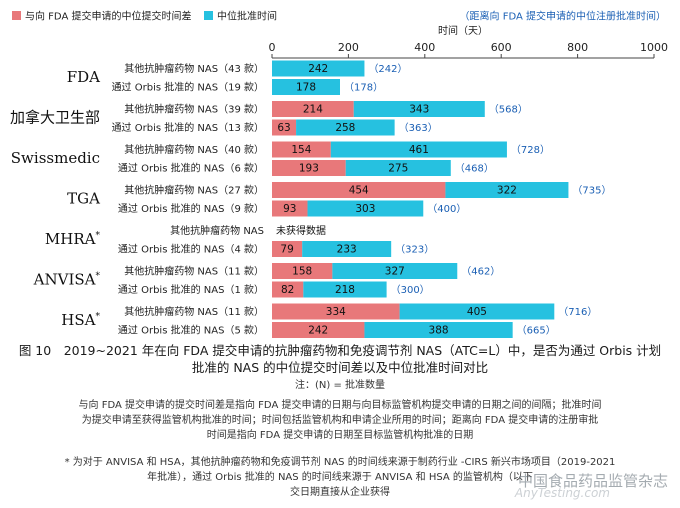  What do you see at coordinates (359, 191) in the screenshot?
I see `bar-diff-label: 454` at bounding box center [359, 191].